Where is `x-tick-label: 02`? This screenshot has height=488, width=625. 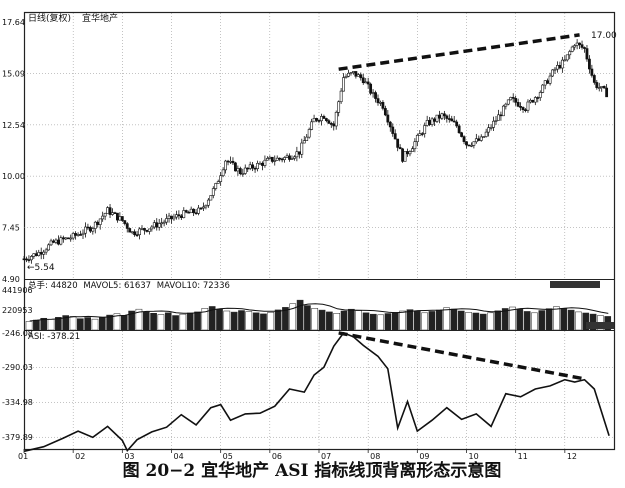 x-tick-label: 02 is located at coordinates (80, 456).